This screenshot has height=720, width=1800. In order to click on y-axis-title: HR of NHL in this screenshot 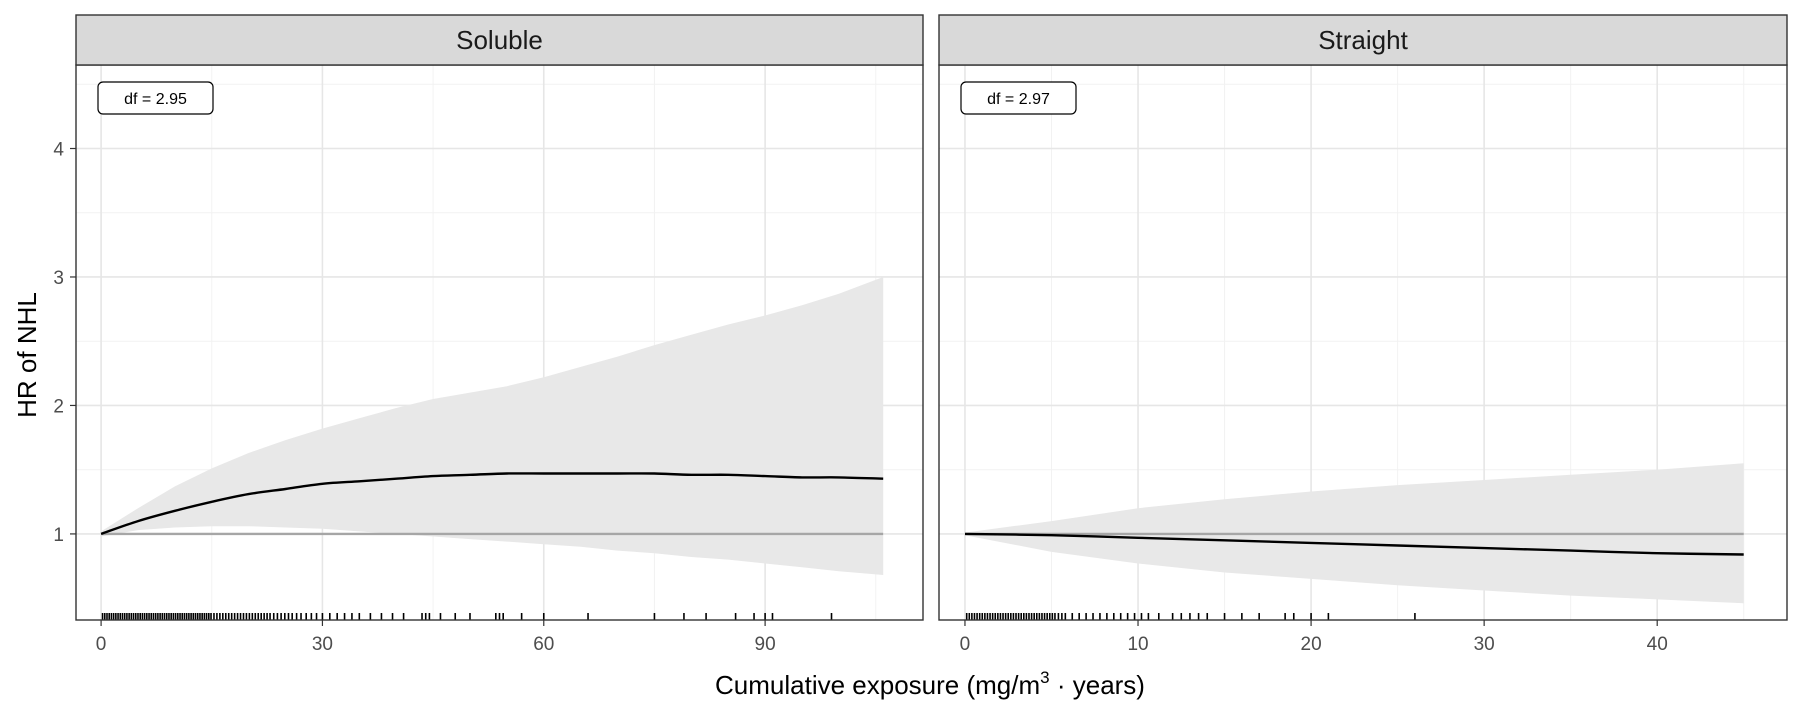, I will do `click(27, 355)`.